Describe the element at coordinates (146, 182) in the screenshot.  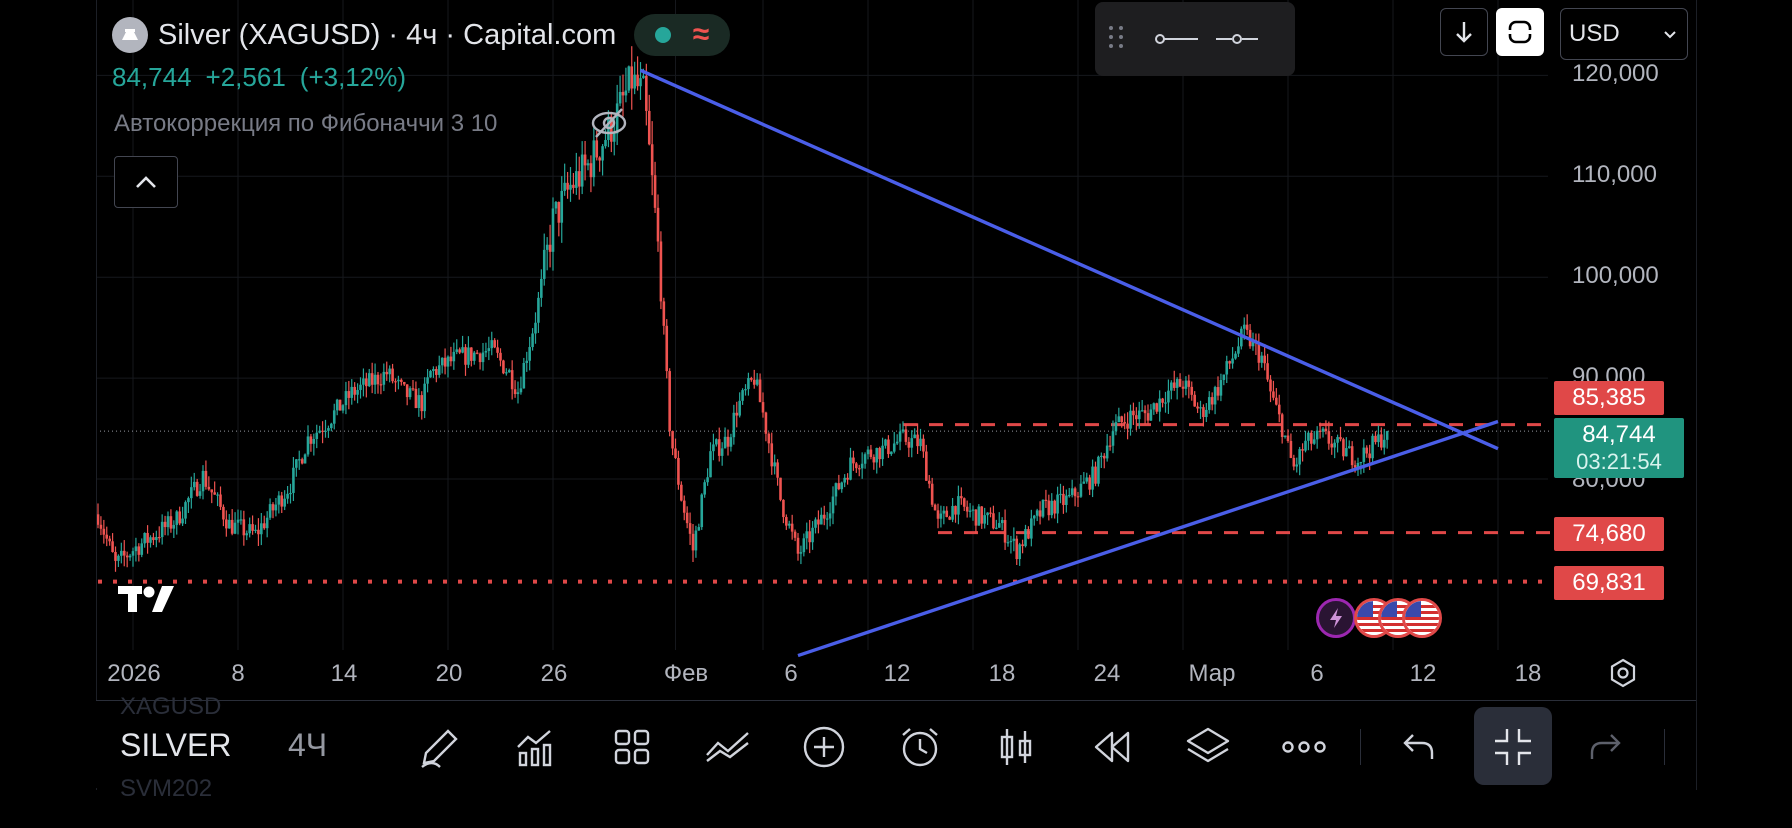
I see `collapse-legend-button` at that location.